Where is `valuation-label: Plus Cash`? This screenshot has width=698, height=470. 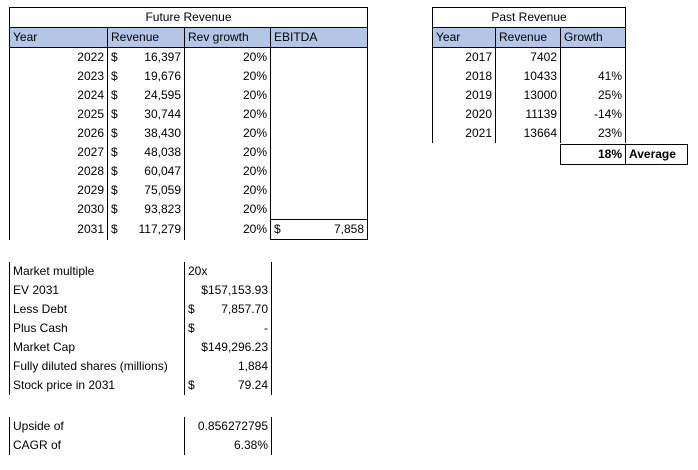 valuation-label: Plus Cash is located at coordinates (97, 328).